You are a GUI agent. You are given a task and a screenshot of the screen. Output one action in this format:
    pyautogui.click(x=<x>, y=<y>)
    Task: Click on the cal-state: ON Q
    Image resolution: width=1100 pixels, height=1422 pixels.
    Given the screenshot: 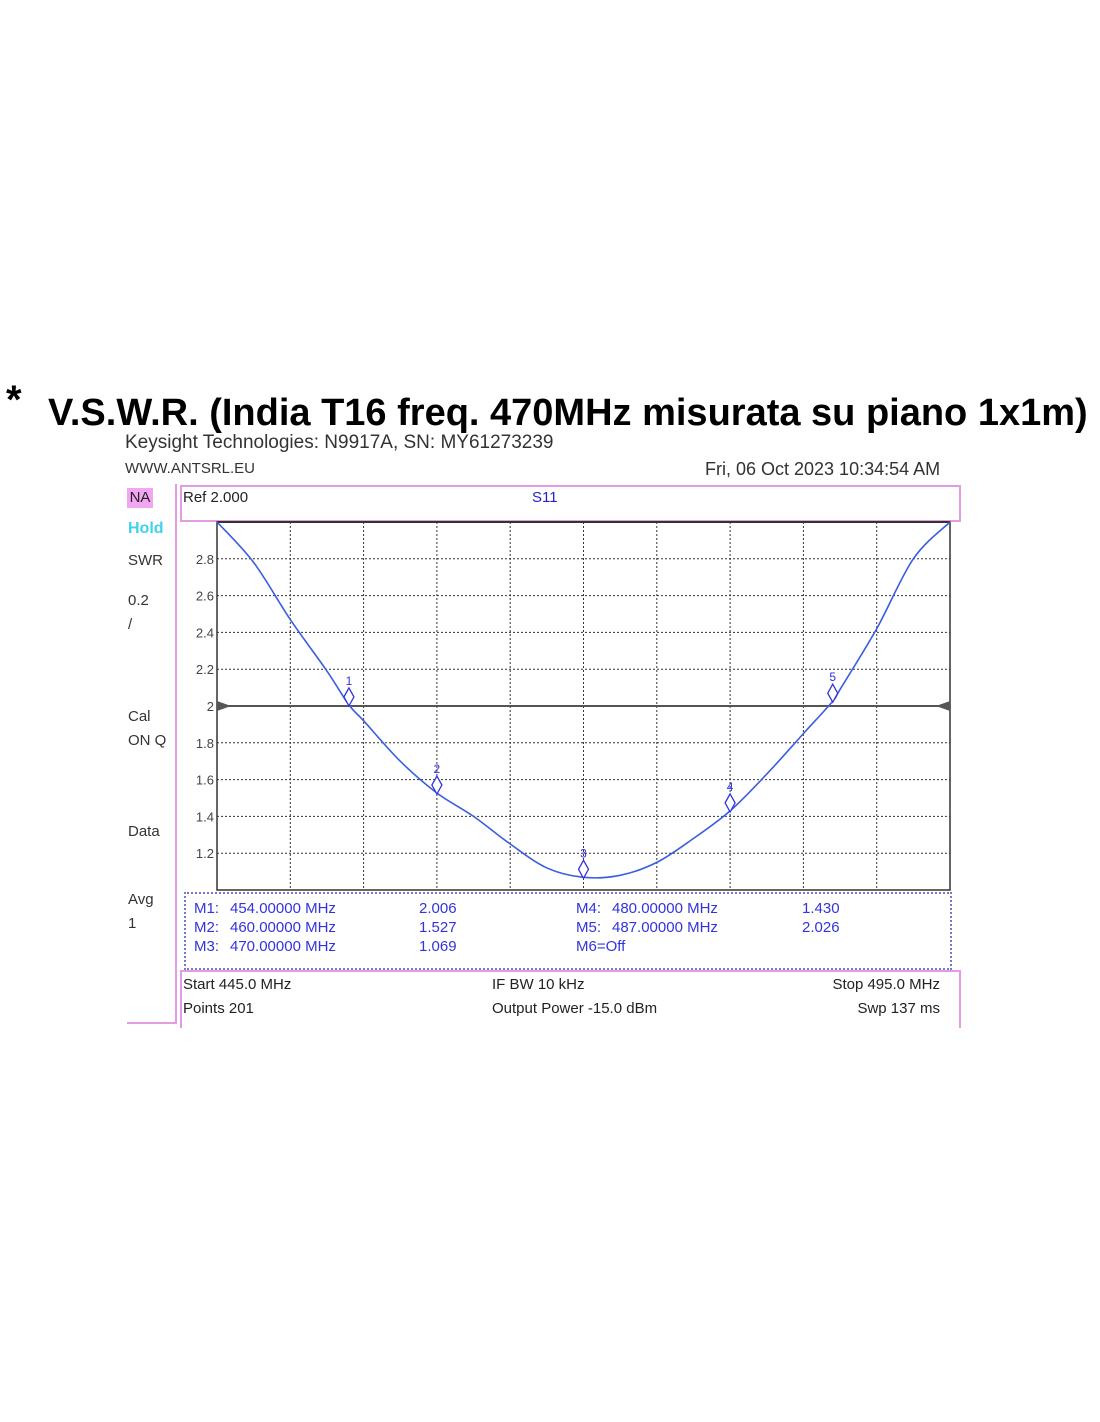 What is the action you would take?
    pyautogui.click(x=147, y=740)
    